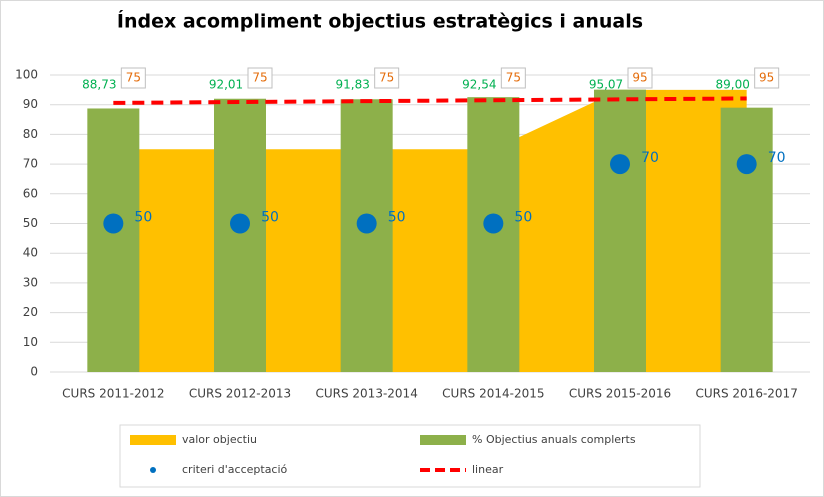 The width and height of the screenshot is (824, 497). Describe the element at coordinates (30, 282) in the screenshot. I see `y-tick-label: 30` at that location.